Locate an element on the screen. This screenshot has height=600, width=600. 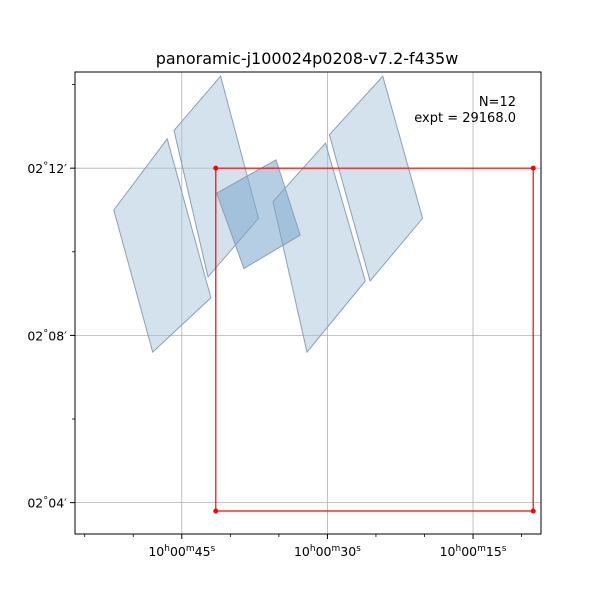
chart-title: panoramic-j100024p0208-v7.2-f435w is located at coordinates (307, 58).